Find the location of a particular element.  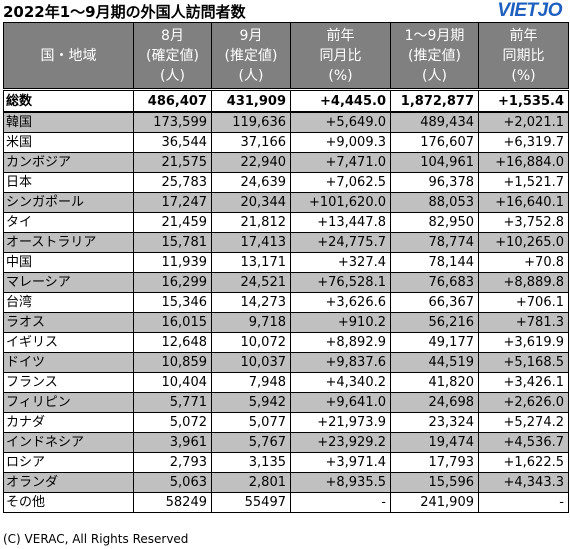

row-yoy-period-value: +3,426.1 is located at coordinates (523, 382).